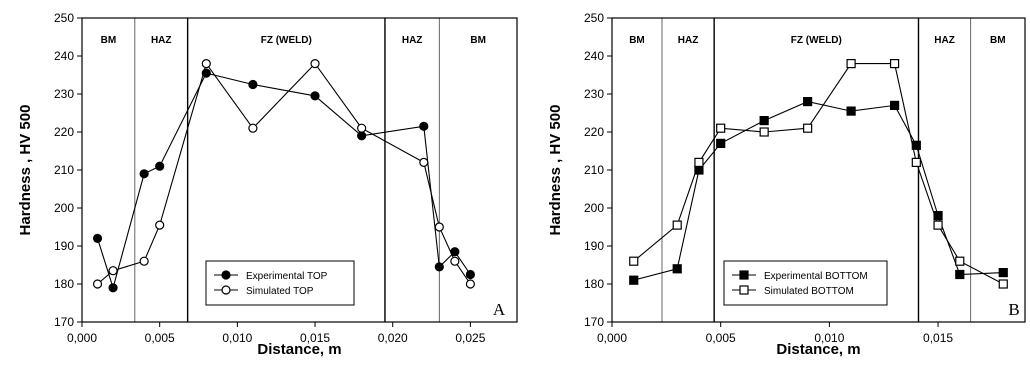 This screenshot has height=382, width=1030. Describe the element at coordinates (1013, 309) in the screenshot. I see `panel-label: B` at that location.